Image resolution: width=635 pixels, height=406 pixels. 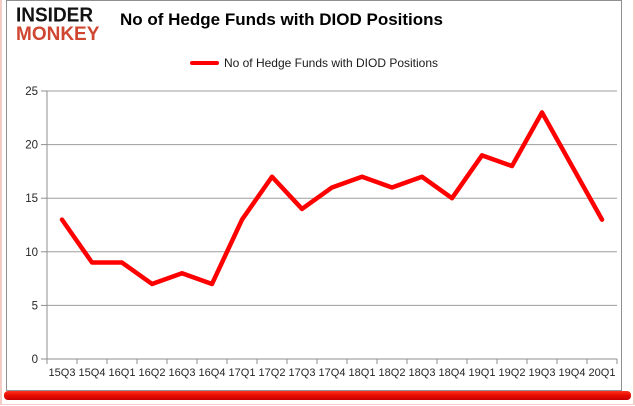 I want to click on x-tick-label-19Q2: 19Q2, so click(x=512, y=373).